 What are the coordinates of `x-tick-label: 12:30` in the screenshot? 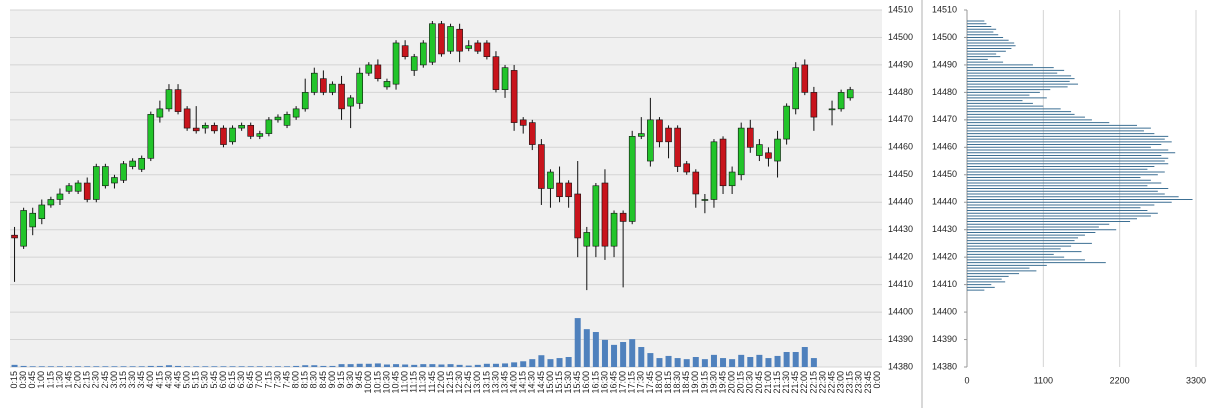 It's located at (459, 382).